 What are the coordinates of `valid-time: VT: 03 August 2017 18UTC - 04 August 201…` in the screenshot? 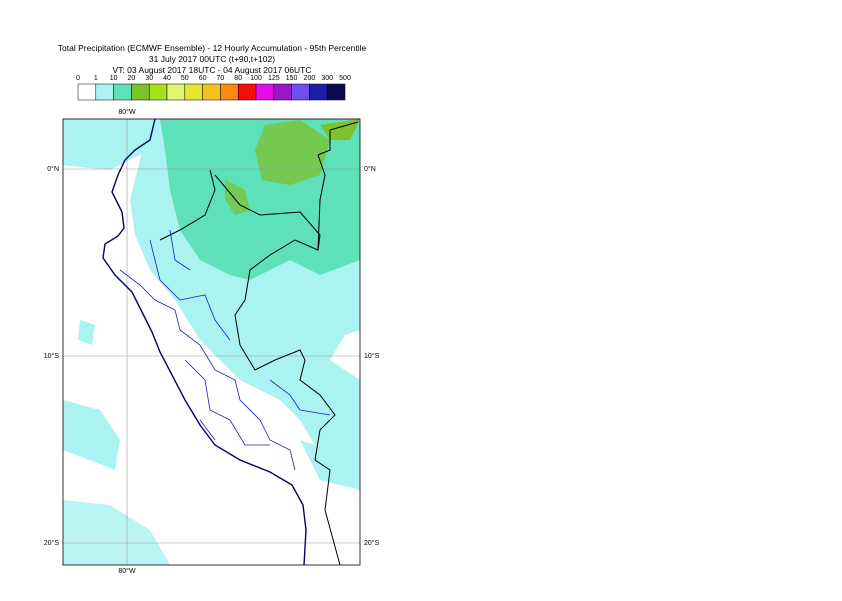 It's located at (212, 70).